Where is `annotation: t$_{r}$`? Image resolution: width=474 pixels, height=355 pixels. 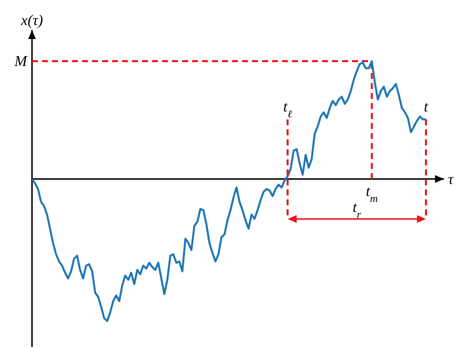
annotation: t$_{r}$ is located at coordinates (357, 211).